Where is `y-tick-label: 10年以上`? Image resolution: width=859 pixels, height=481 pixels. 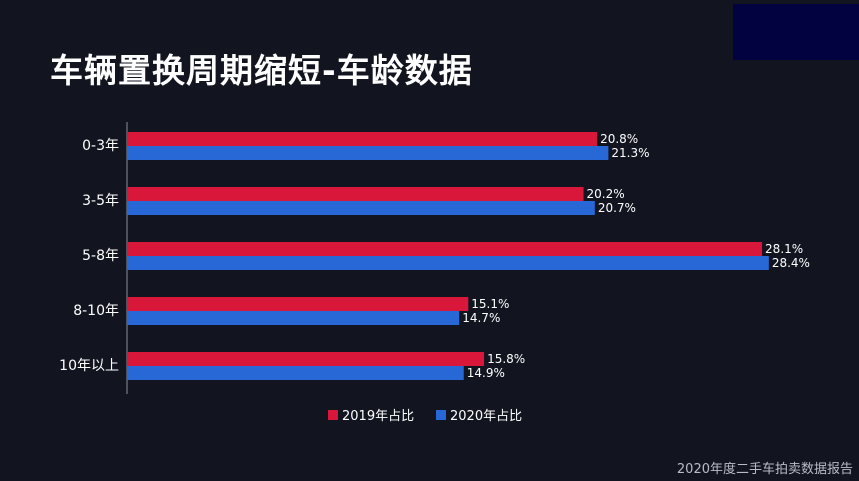 y-tick-label: 10年以上 is located at coordinates (89, 366).